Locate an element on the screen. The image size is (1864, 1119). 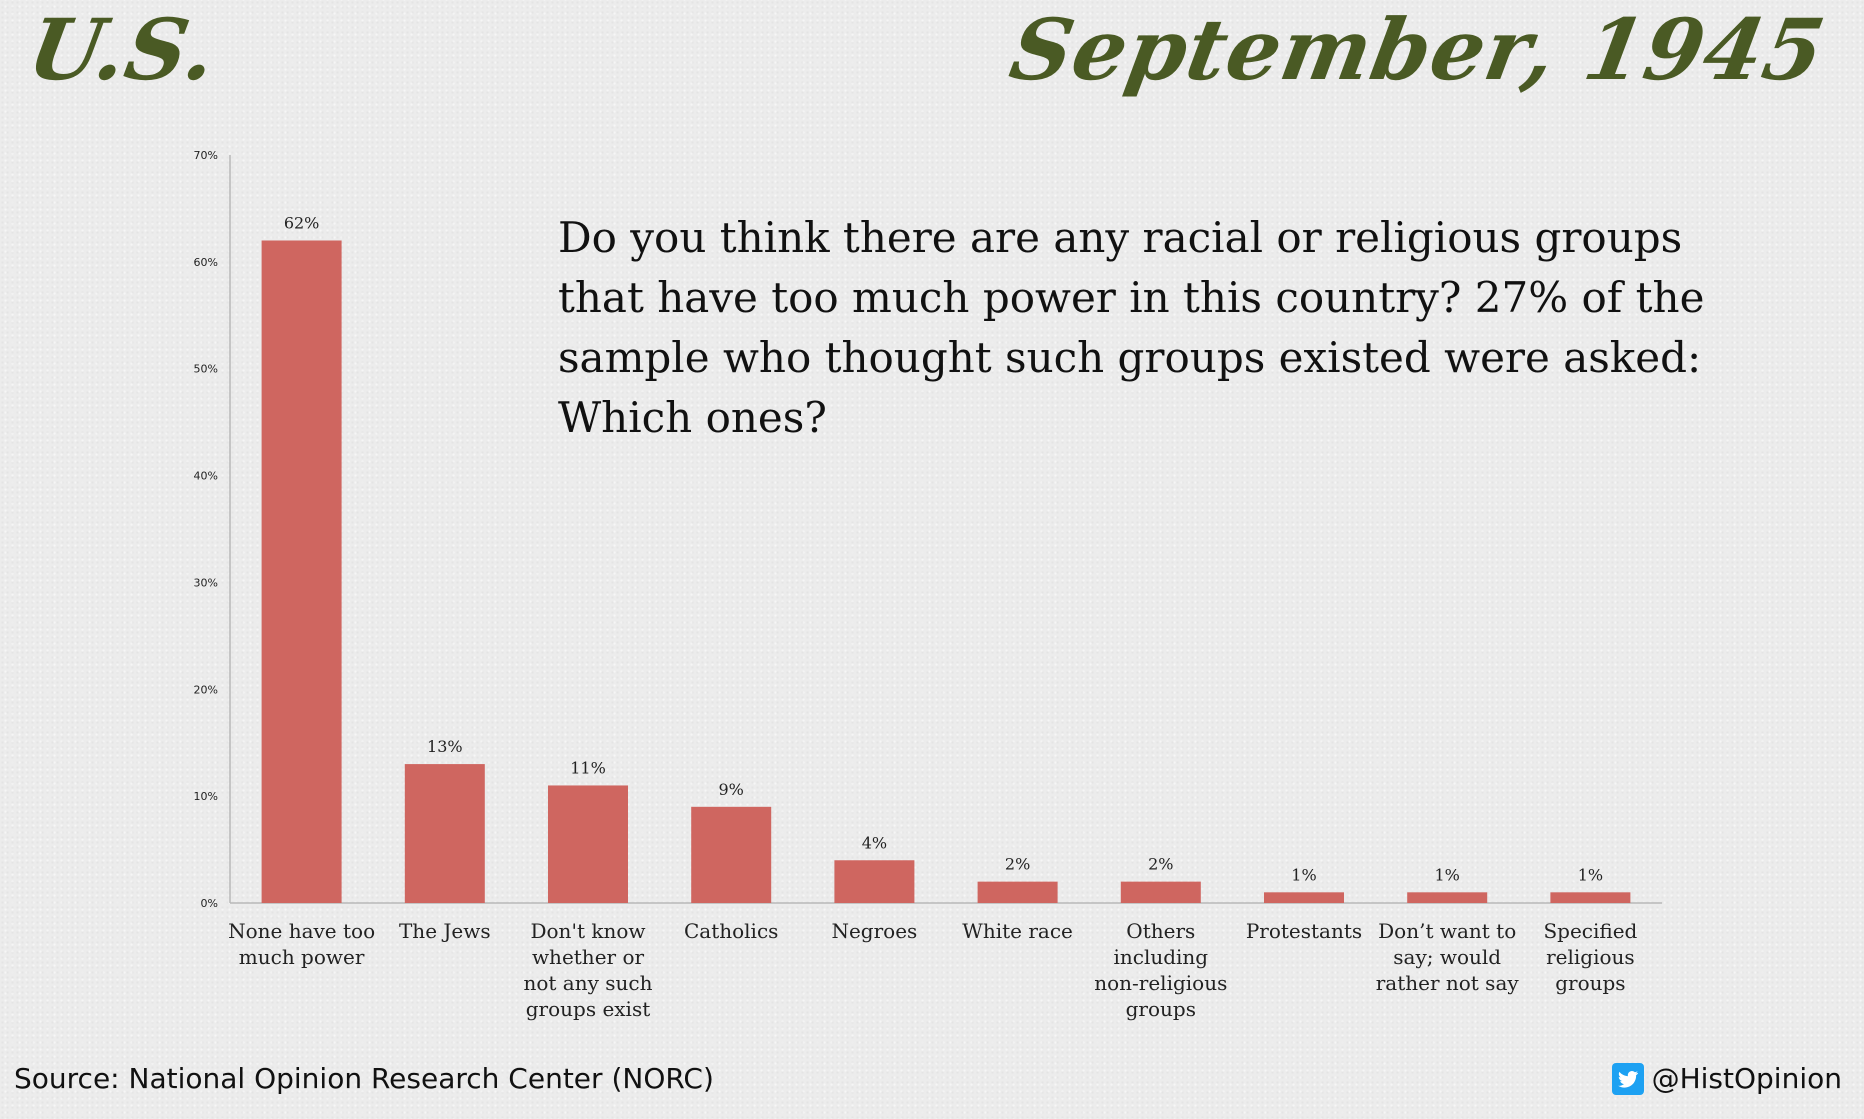
y-tick-label: 60% is located at coordinates (206, 262).